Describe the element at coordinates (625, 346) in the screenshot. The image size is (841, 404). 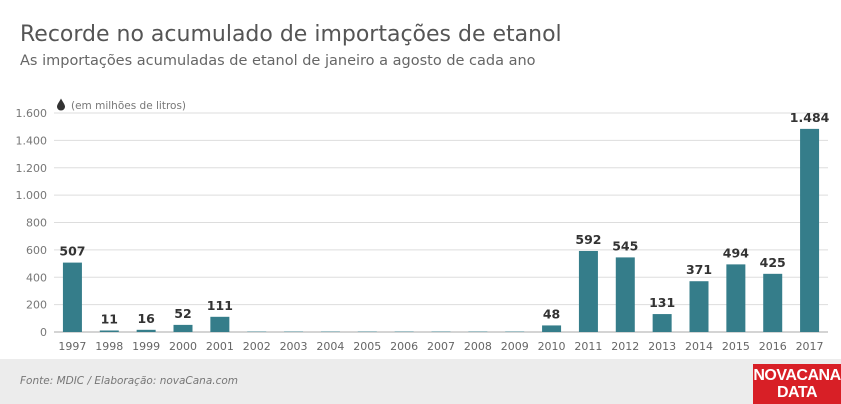
I see `x-tick-label: 2012` at that location.